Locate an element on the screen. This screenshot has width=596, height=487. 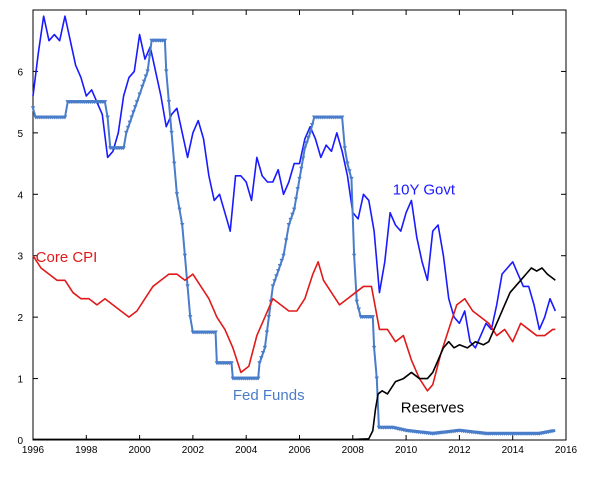
y-tick-label: 0 is located at coordinates (20, 441).